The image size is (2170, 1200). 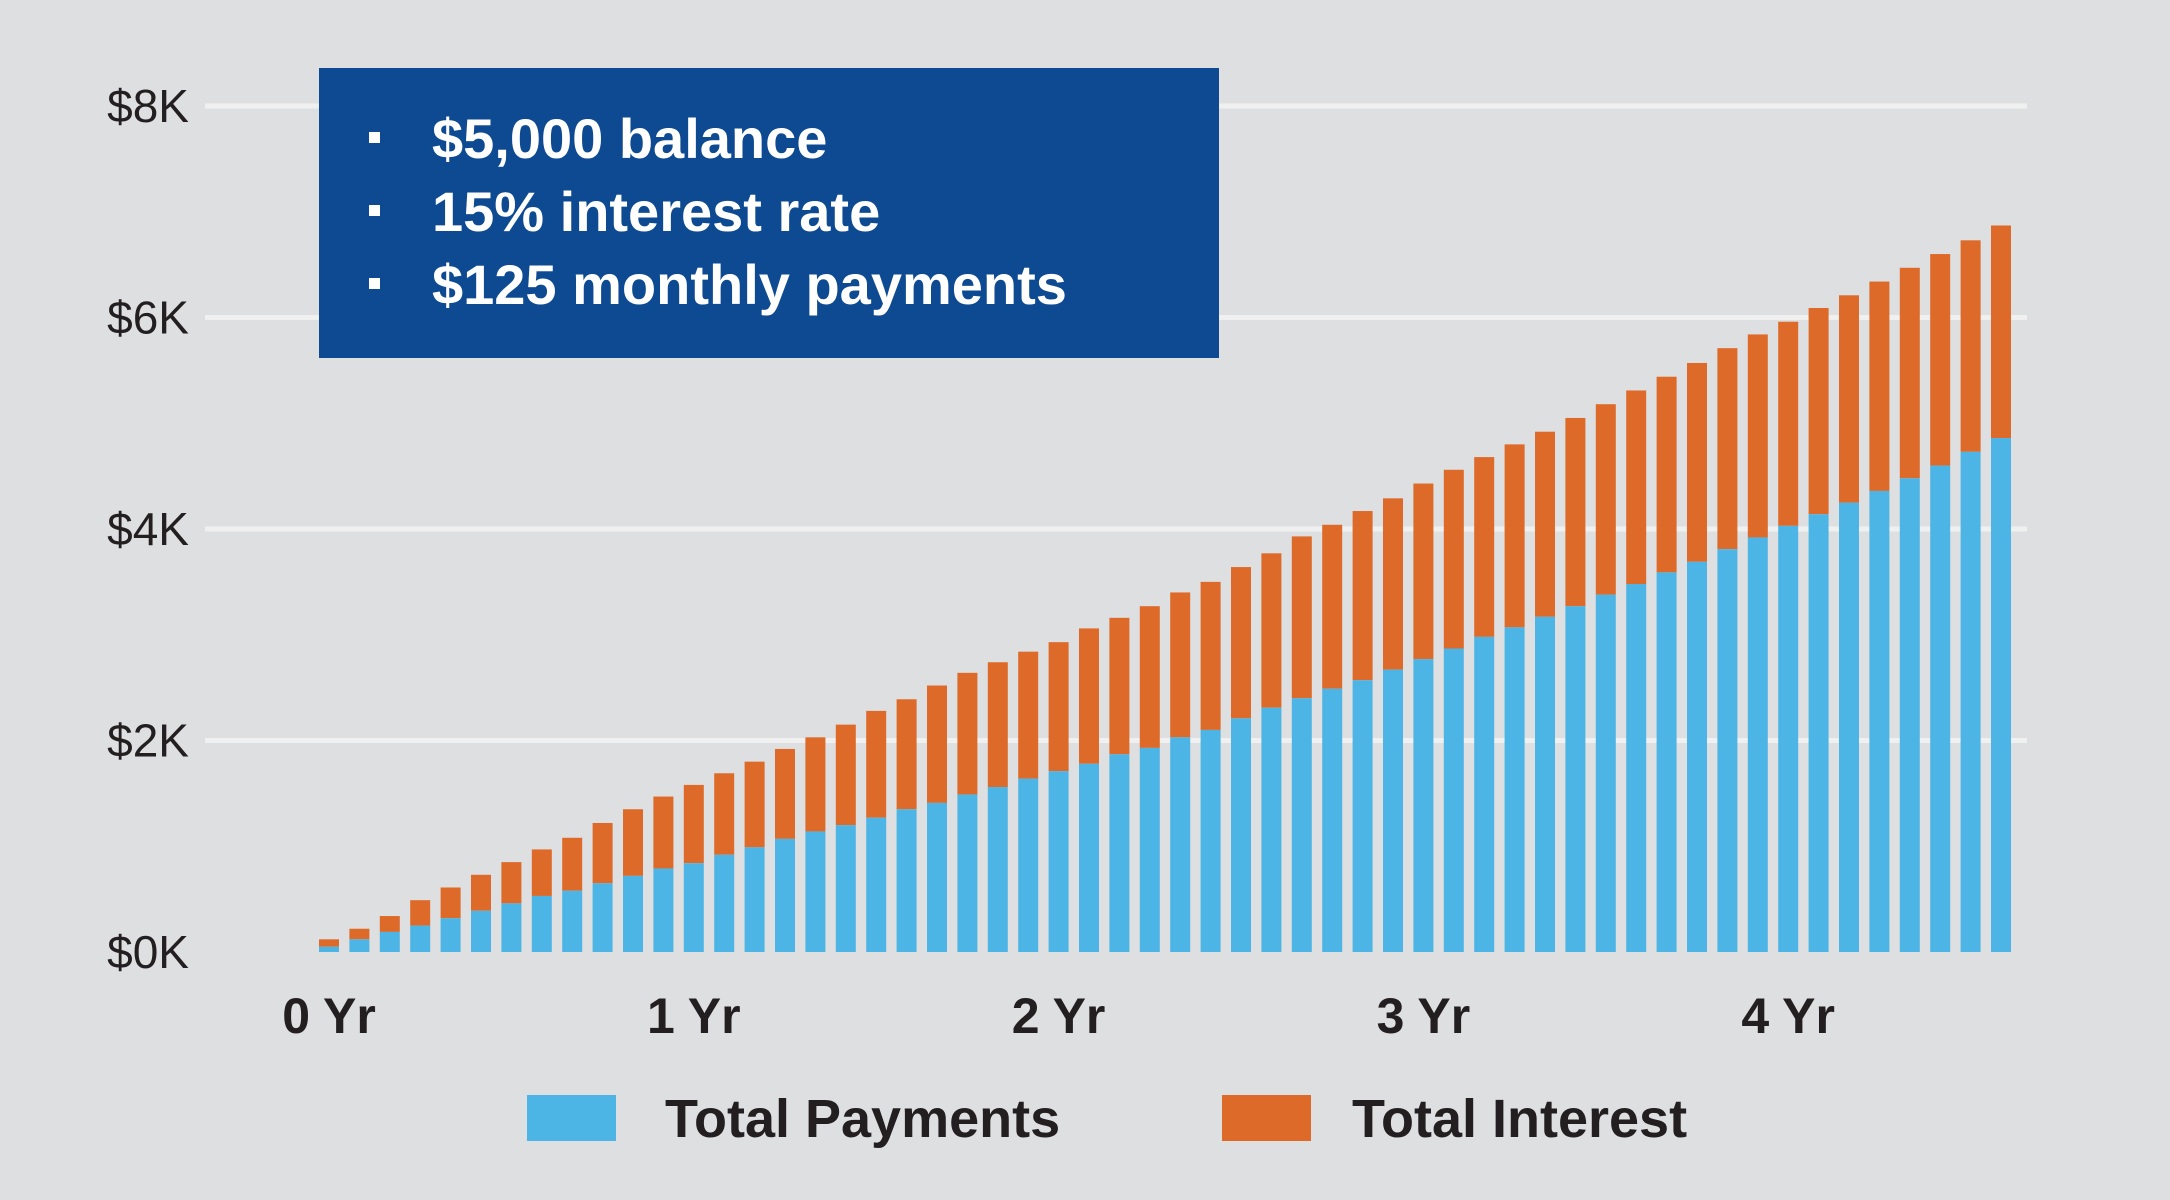 I want to click on y-tick-label: $6K, so click(x=148, y=318).